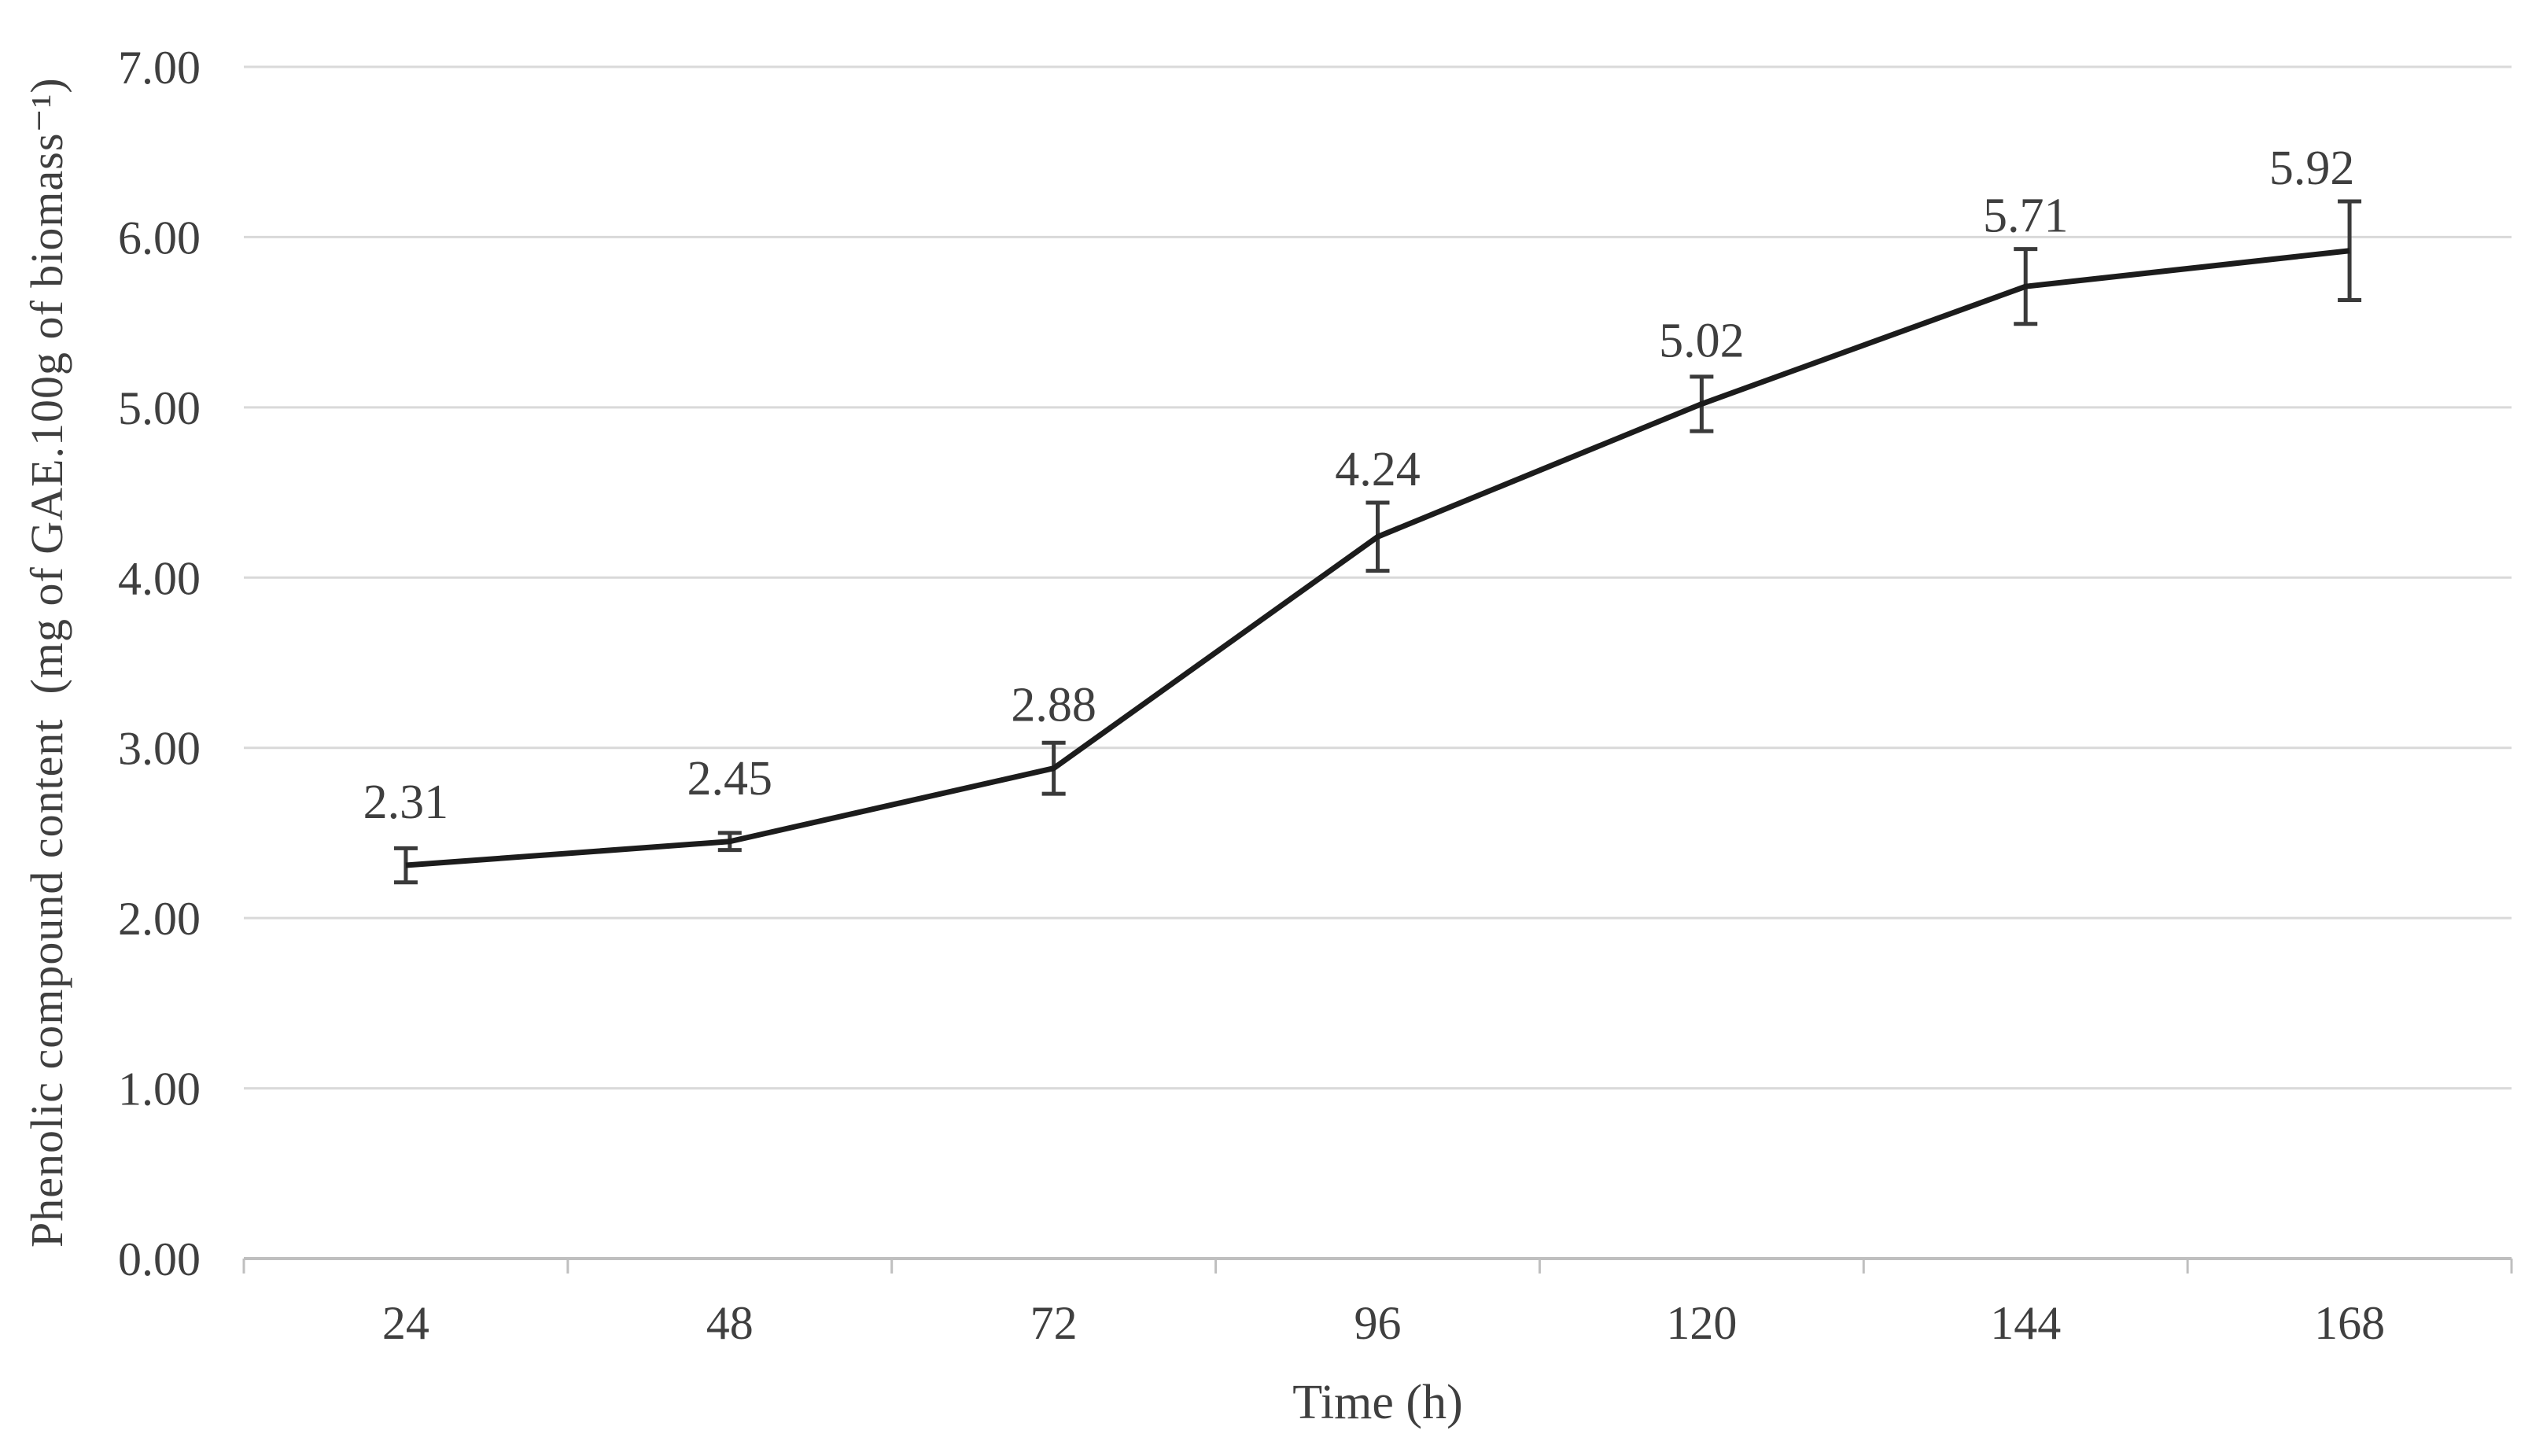  I want to click on data-point-label: 5.02, so click(1702, 341).